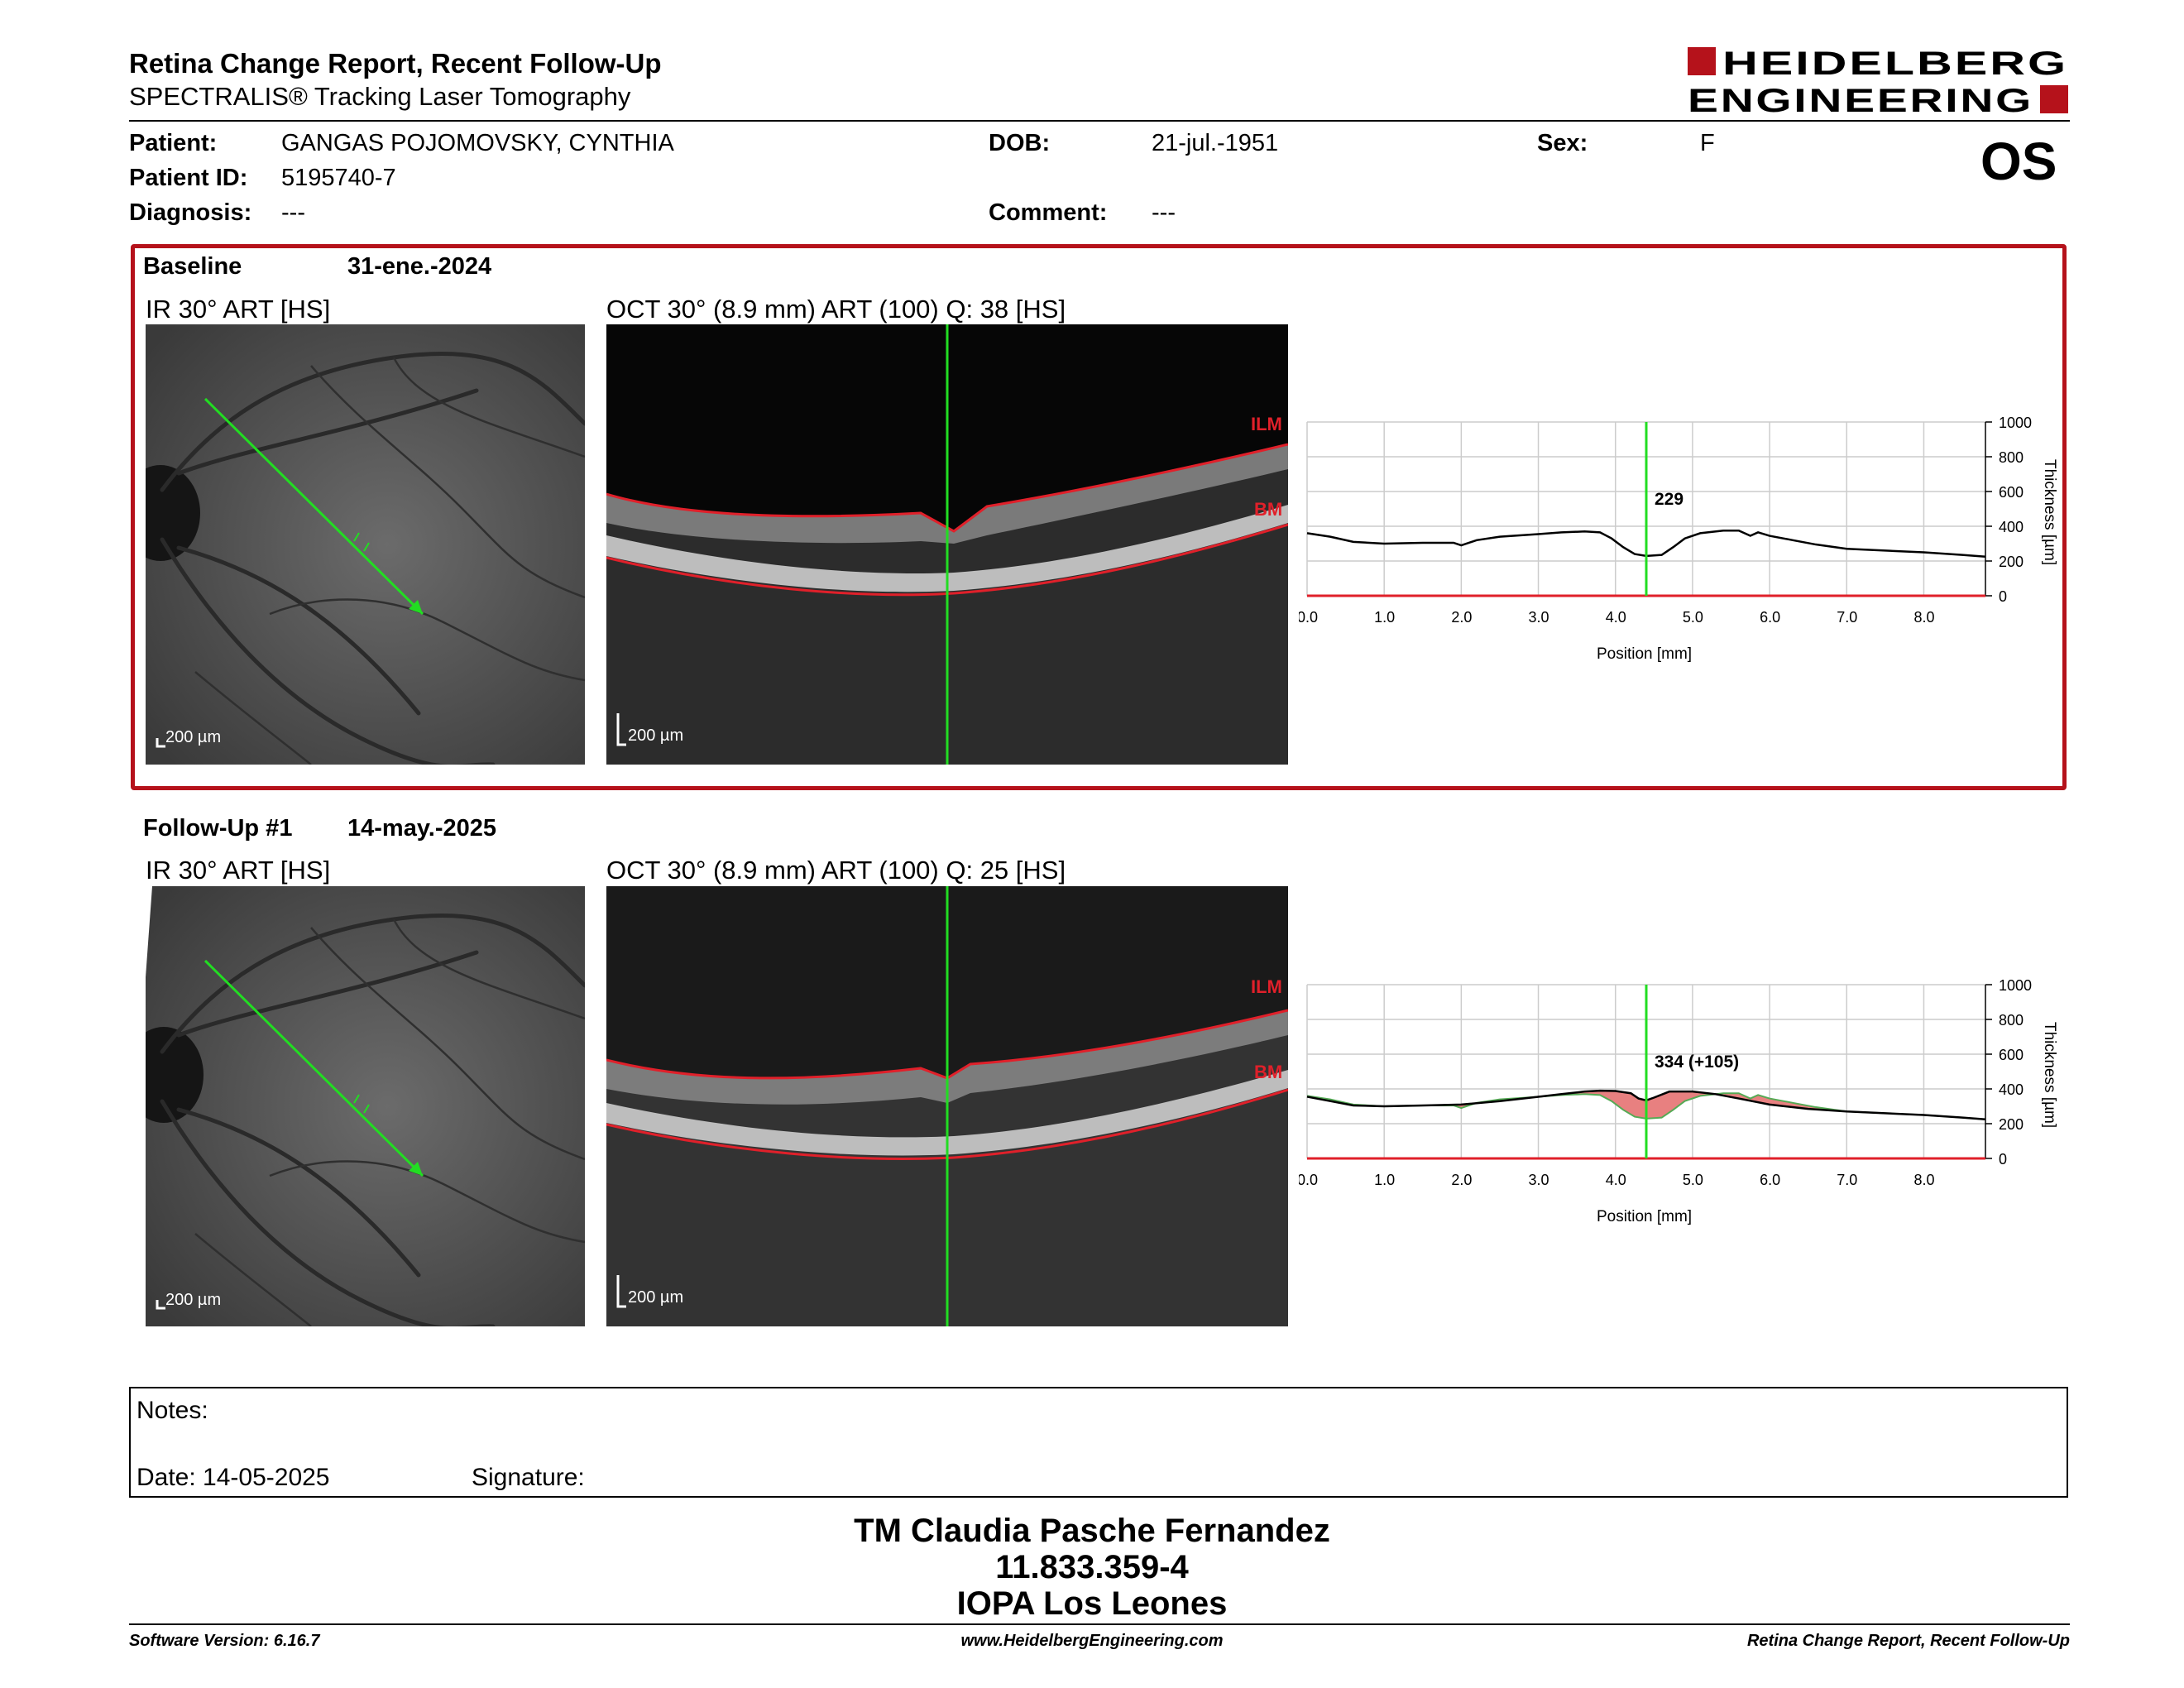 The height and width of the screenshot is (1688, 2184). What do you see at coordinates (1908, 1641) in the screenshot?
I see `footer-report-name: Retina Change Report, Recent Follow-Up` at bounding box center [1908, 1641].